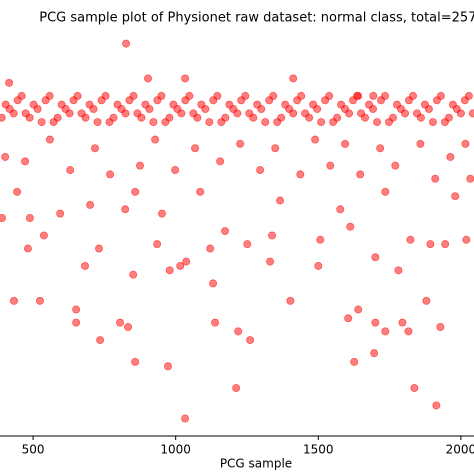 The width and height of the screenshot is (474, 474). What do you see at coordinates (256, 464) in the screenshot?
I see `x-axis-label: PCG sample` at bounding box center [256, 464].